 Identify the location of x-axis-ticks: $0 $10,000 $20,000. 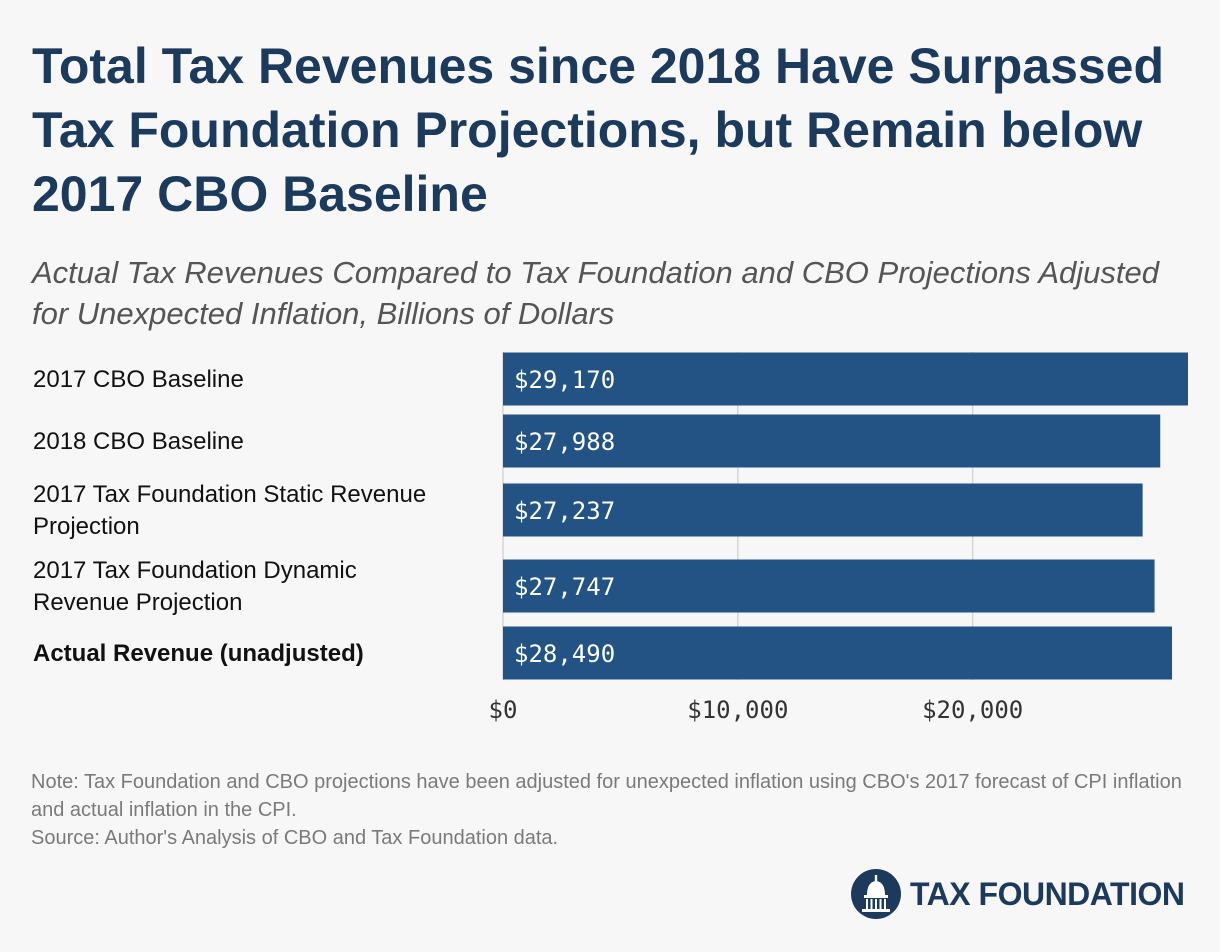
(756, 710).